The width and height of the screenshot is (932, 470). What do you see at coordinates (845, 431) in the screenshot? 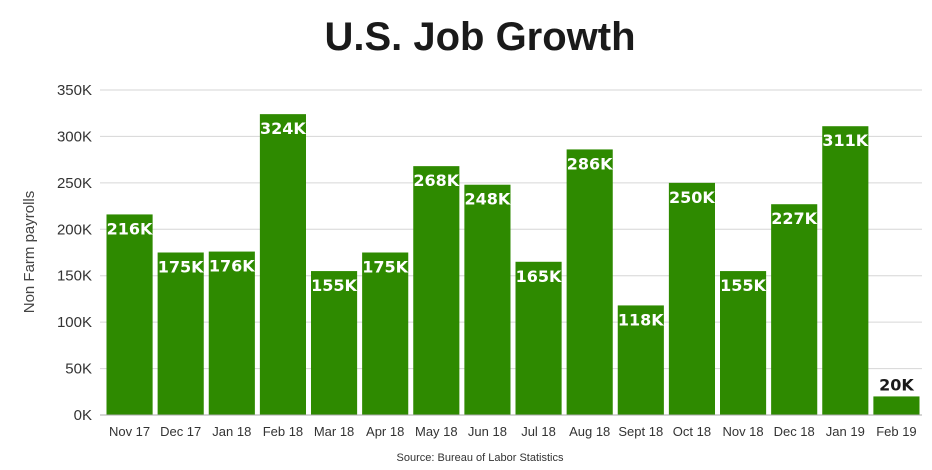
I see `x-tick-label: Jan 19` at bounding box center [845, 431].